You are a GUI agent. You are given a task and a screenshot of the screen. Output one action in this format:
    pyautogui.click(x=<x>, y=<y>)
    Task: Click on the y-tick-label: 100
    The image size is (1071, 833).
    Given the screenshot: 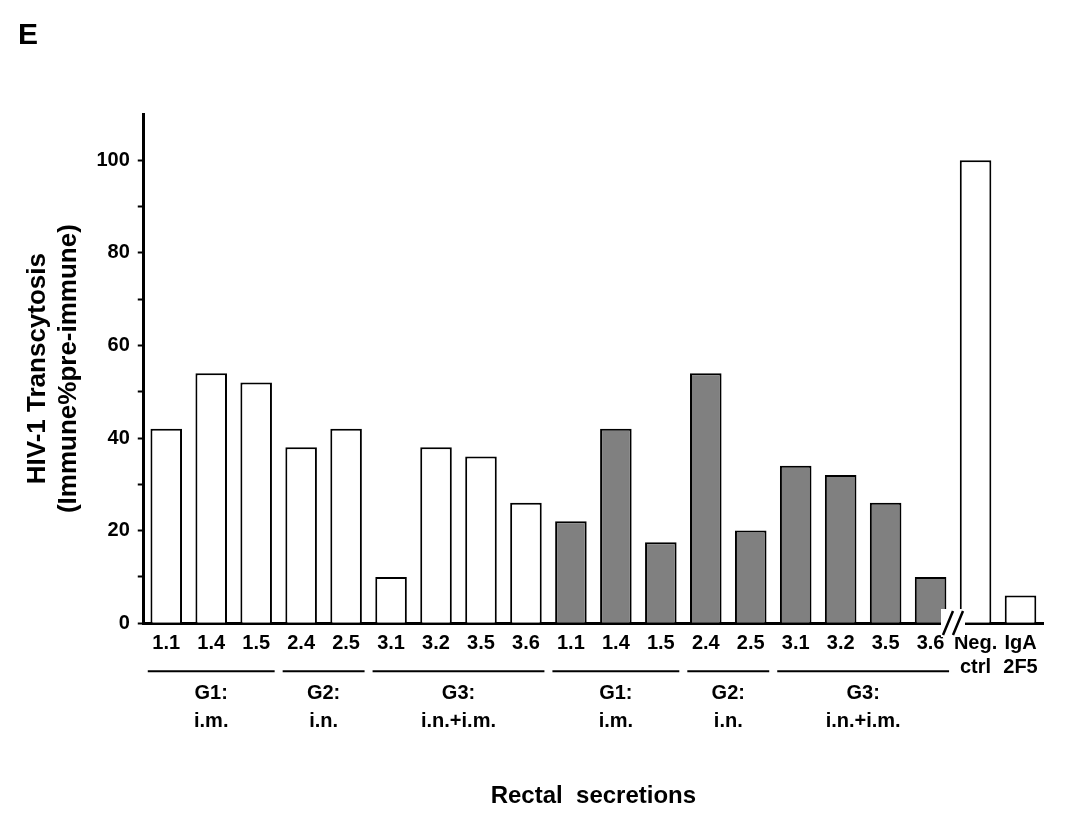 What is the action you would take?
    pyautogui.click(x=113, y=158)
    